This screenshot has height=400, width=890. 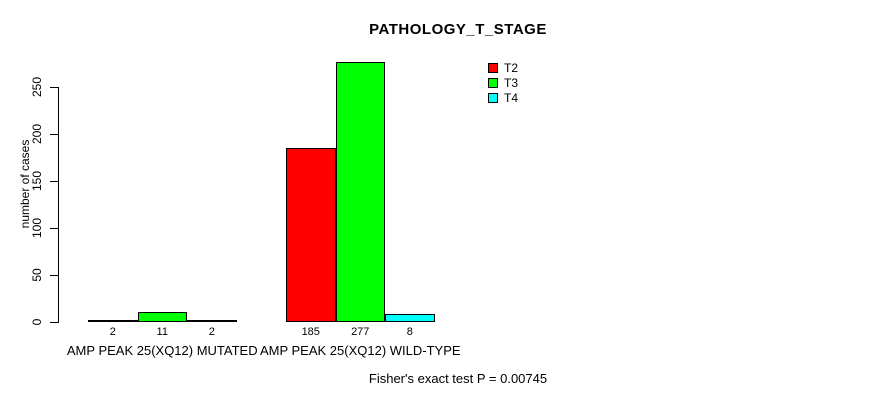 What do you see at coordinates (37, 322) in the screenshot?
I see `y-axis-tick-label: 0` at bounding box center [37, 322].